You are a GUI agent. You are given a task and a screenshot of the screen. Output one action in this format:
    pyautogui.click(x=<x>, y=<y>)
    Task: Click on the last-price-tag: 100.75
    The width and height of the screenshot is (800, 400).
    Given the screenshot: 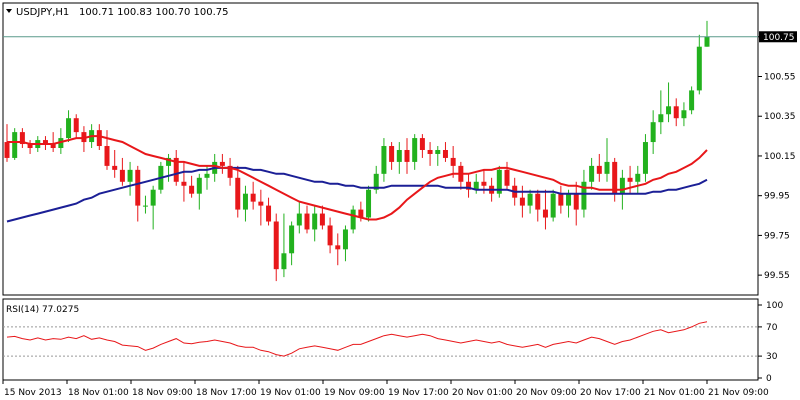 What is the action you would take?
    pyautogui.click(x=778, y=37)
    